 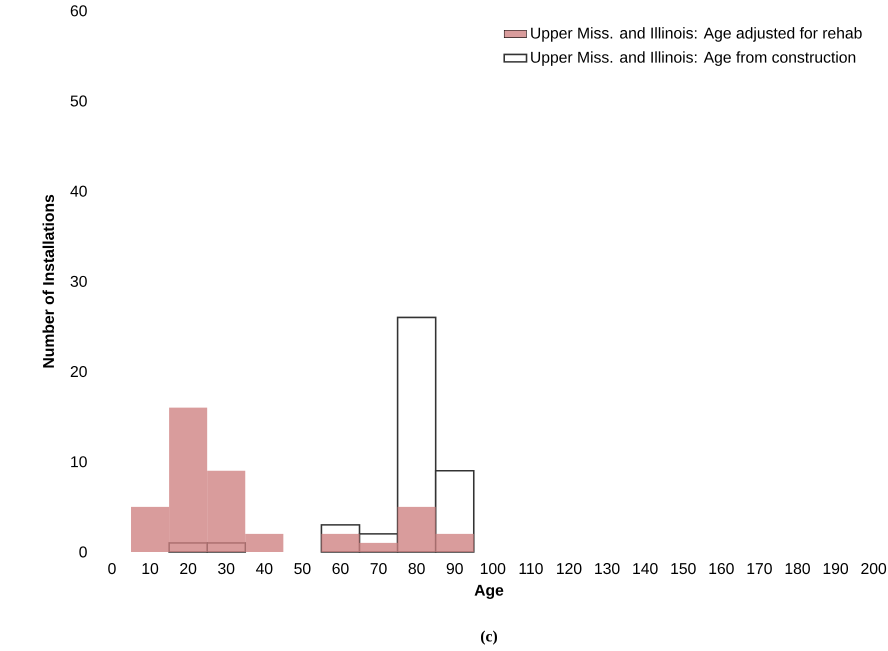 What do you see at coordinates (78, 191) in the screenshot?
I see `y-tick-label: 40` at bounding box center [78, 191].